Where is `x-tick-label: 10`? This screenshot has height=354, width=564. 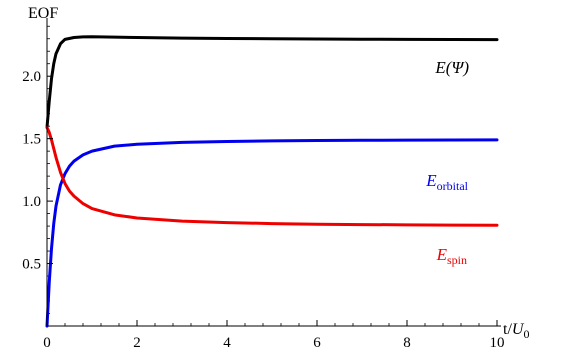
x-tick-label: 10 is located at coordinates (497, 343).